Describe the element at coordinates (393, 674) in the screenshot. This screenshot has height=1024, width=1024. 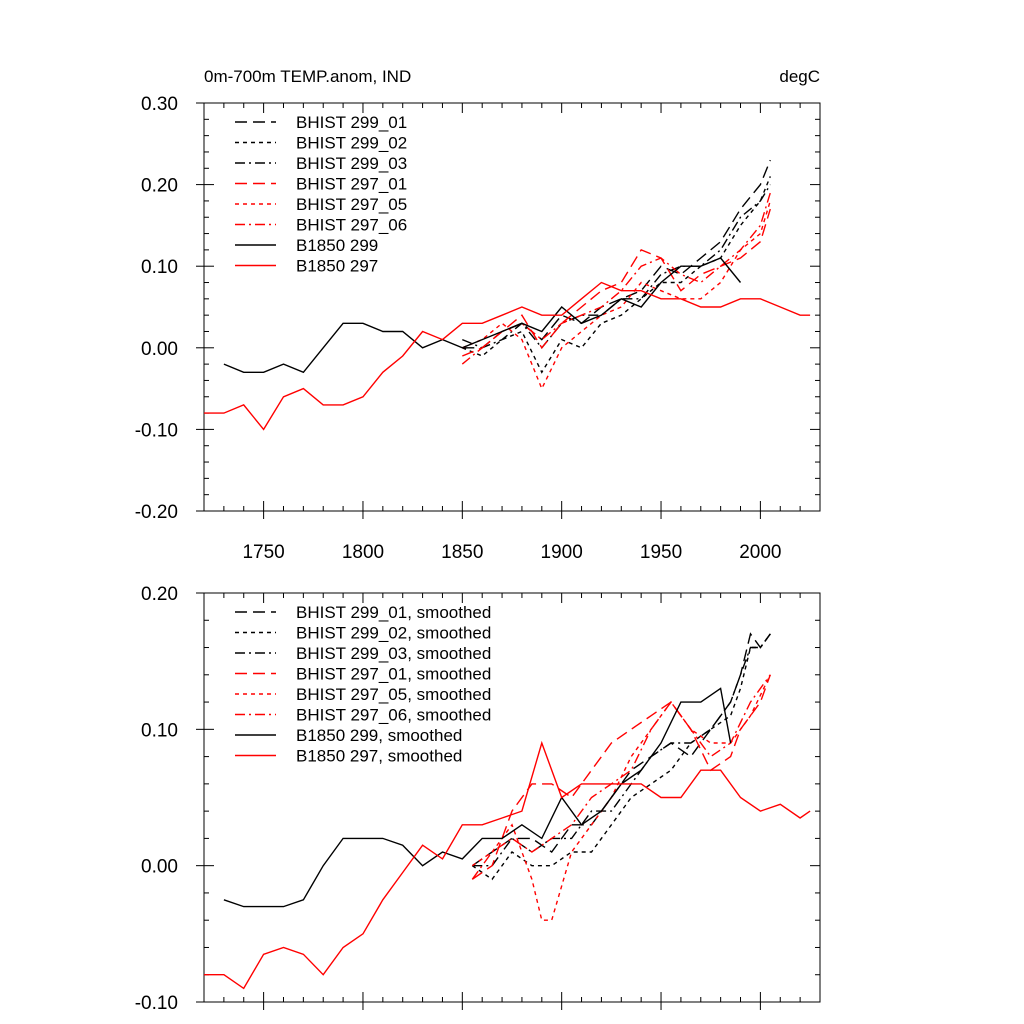
I see `legend-label: BHIST 297_01, smoothed` at that location.